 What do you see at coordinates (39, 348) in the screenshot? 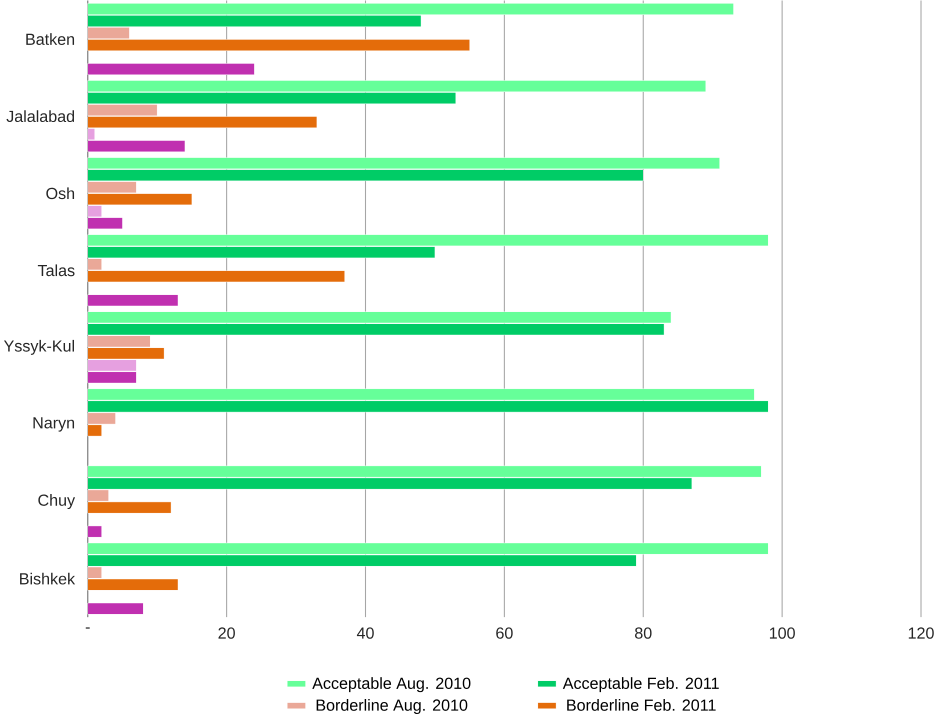
I see `y-tick-label: Yssyk-Kul` at bounding box center [39, 348].